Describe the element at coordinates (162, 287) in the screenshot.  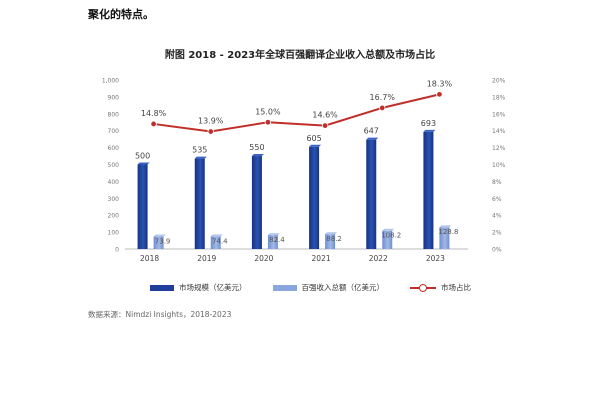
I see `legend-swatch-market-size` at that location.